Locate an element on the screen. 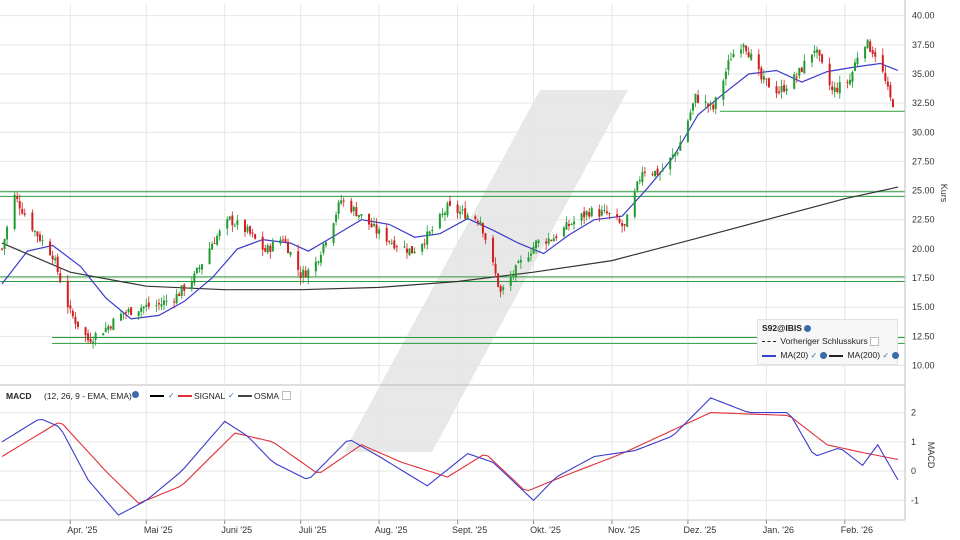  macd-y-axis-label: MACD is located at coordinates (931, 455).